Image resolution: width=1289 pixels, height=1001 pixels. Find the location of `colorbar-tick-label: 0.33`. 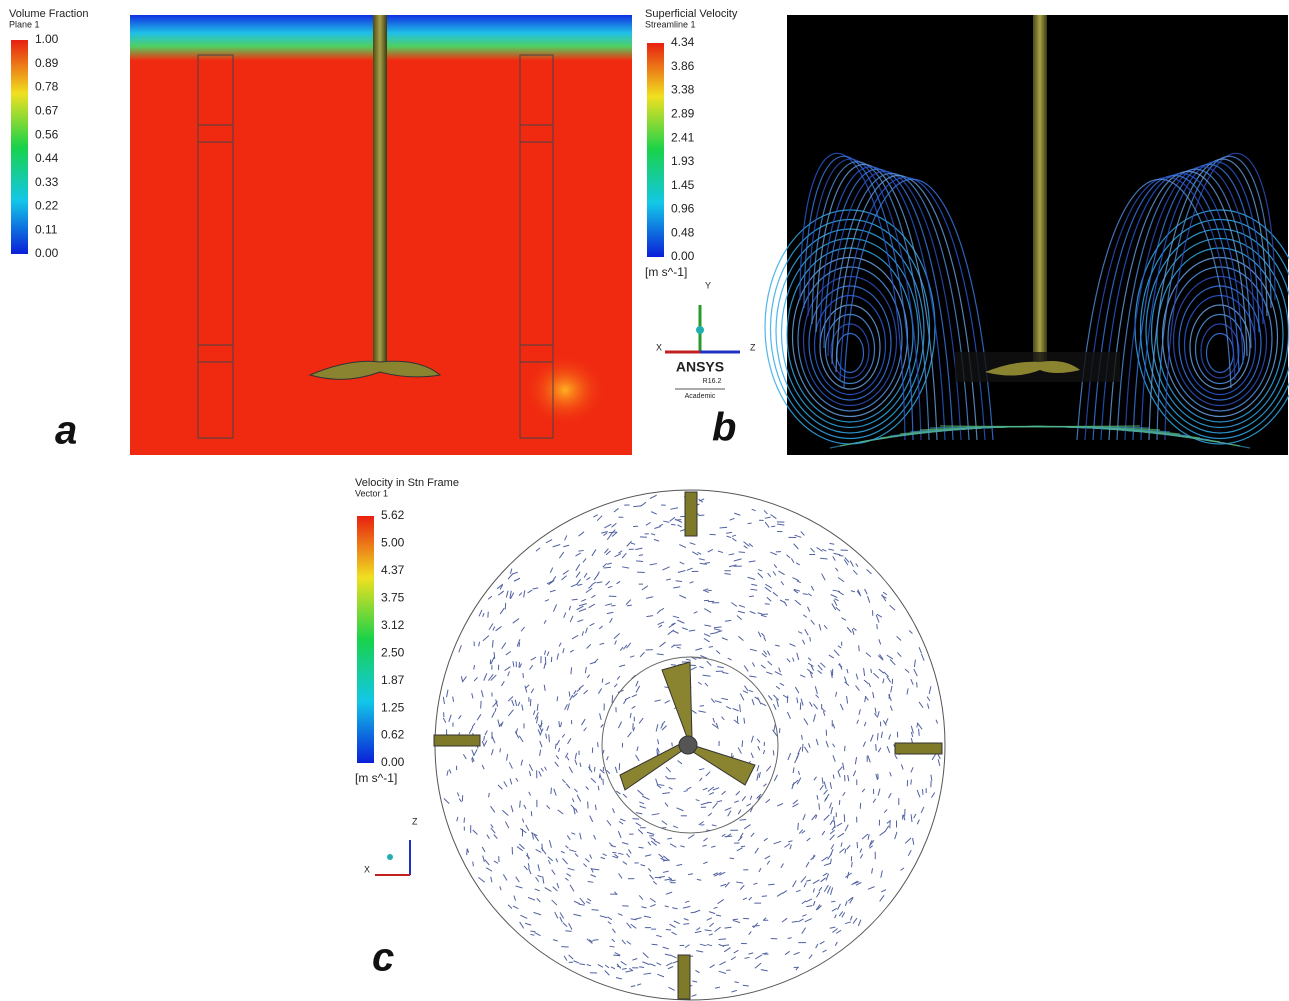

colorbar-tick-label: 0.33 is located at coordinates (47, 182).